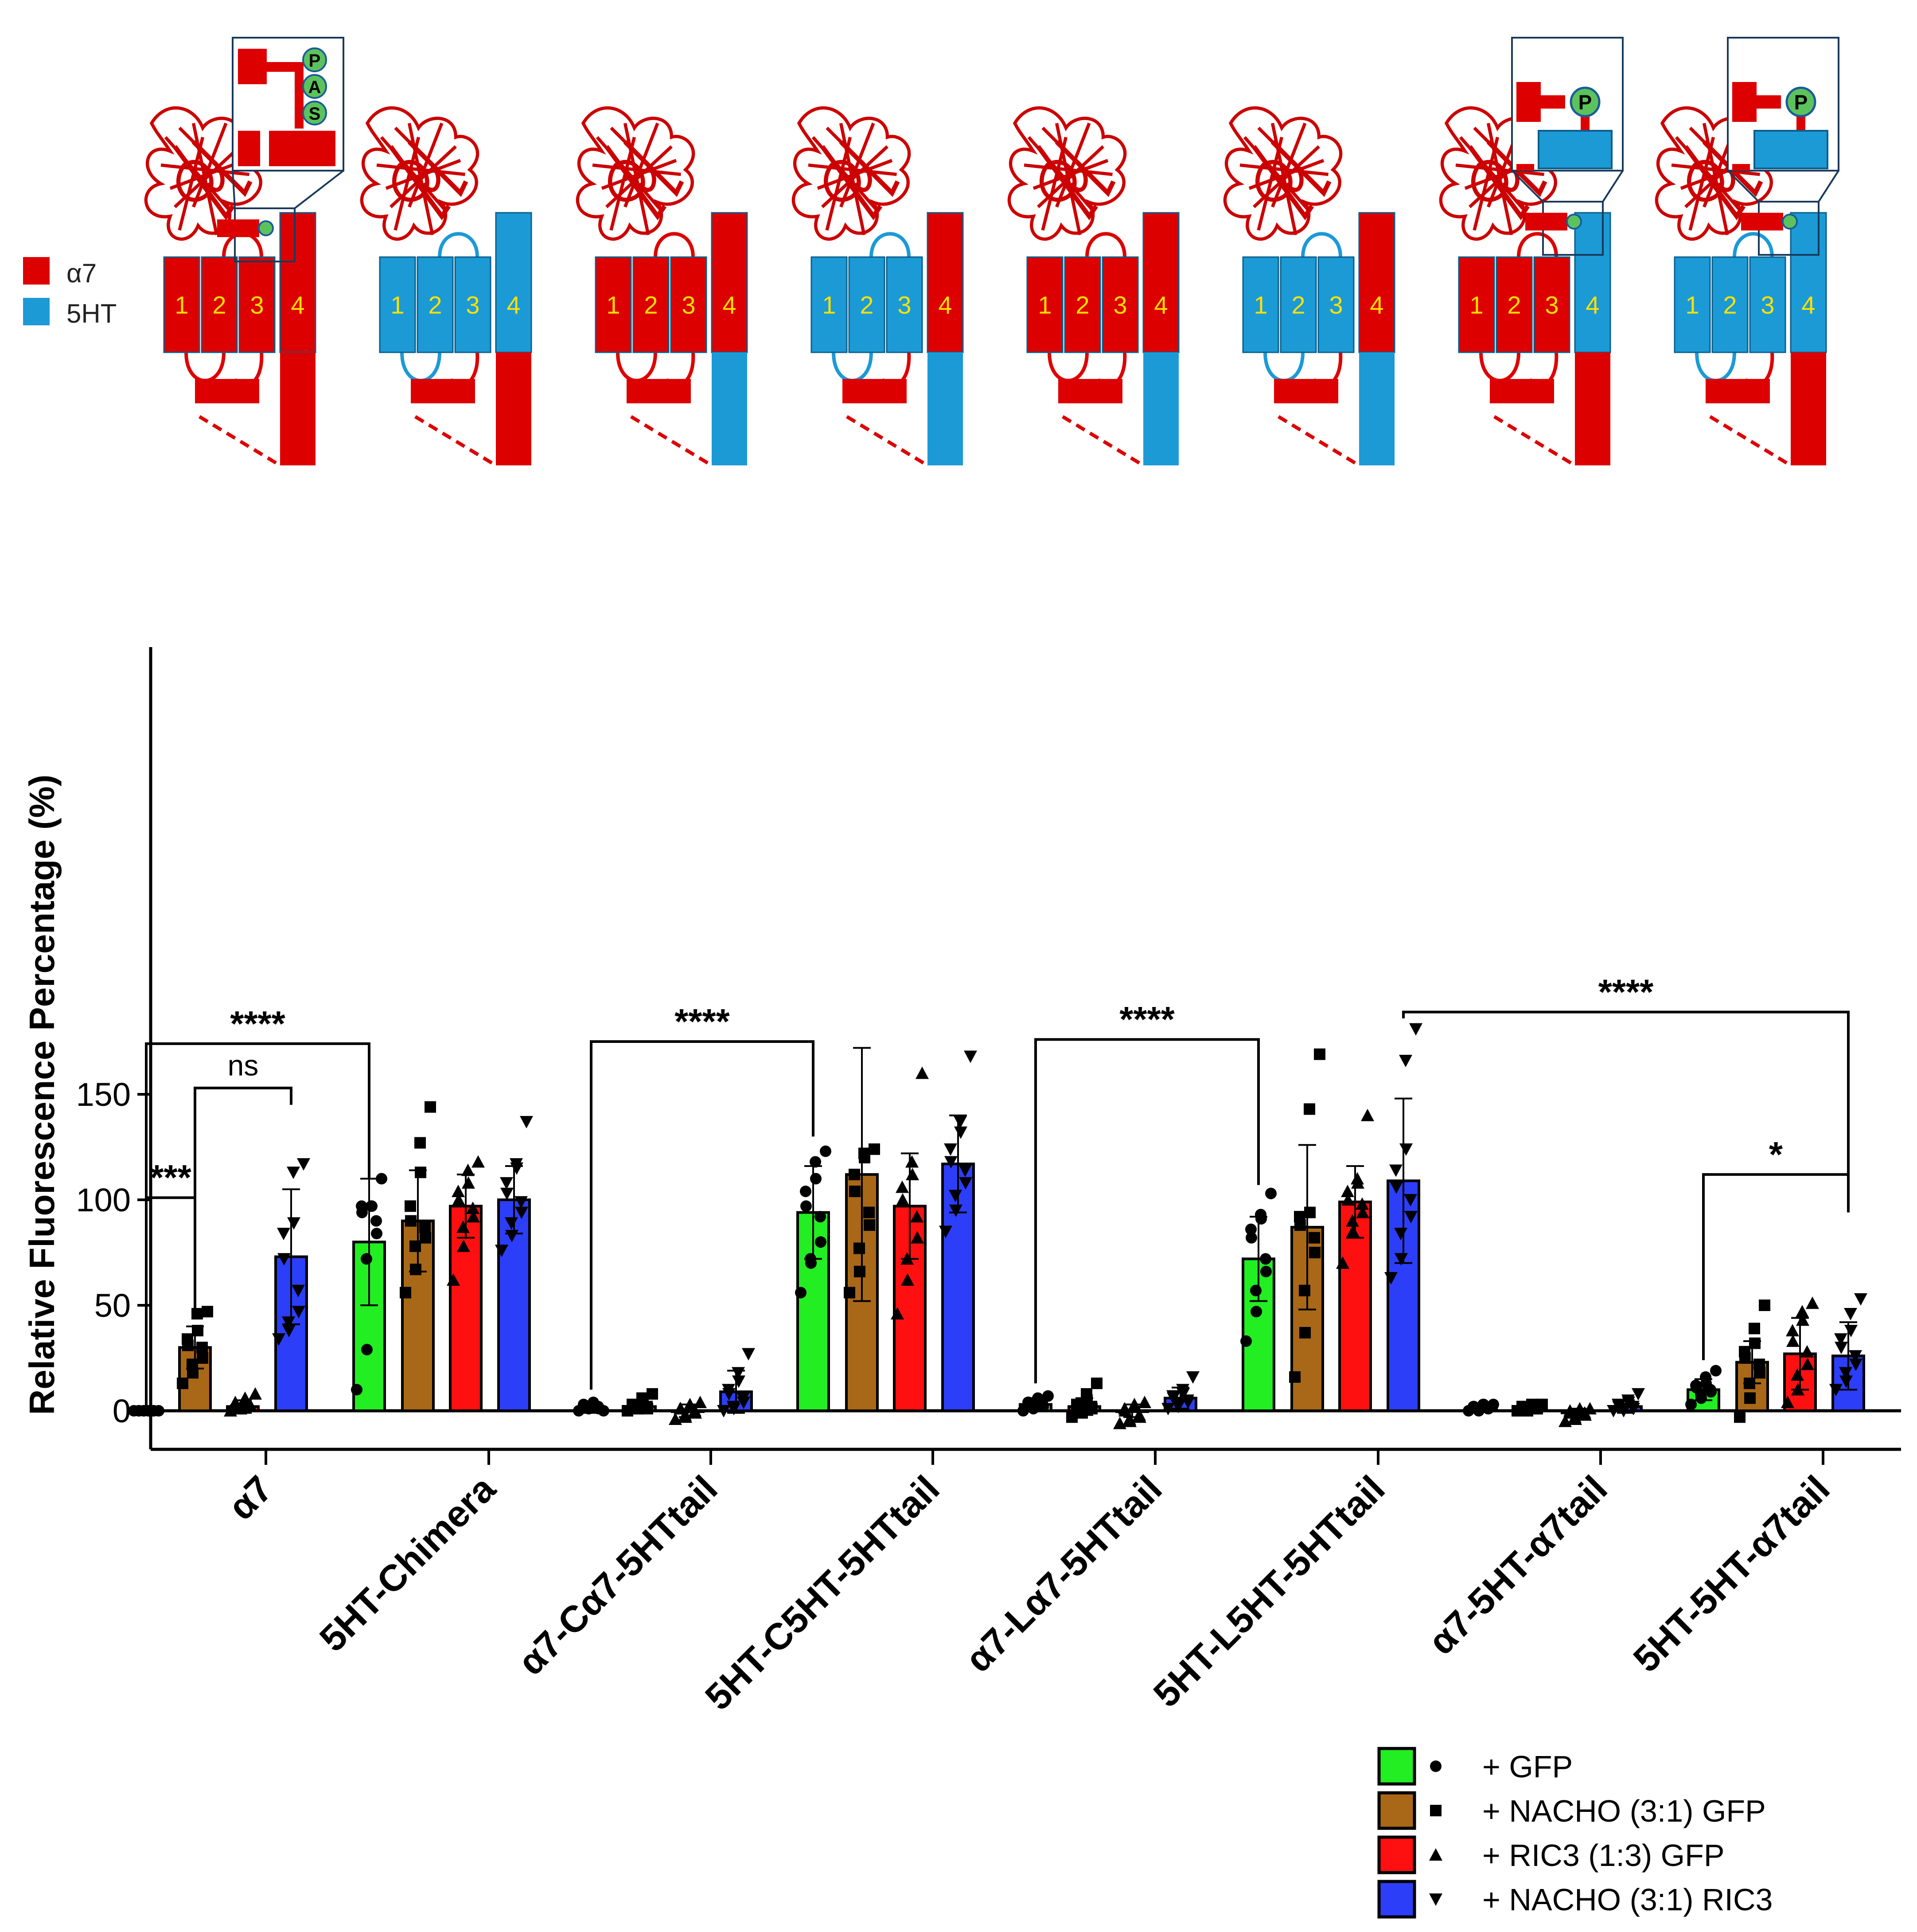 This screenshot has width=1917, height=1932. What do you see at coordinates (1475, 1766) in the screenshot?
I see `legend-item-1: + GFP` at bounding box center [1475, 1766].